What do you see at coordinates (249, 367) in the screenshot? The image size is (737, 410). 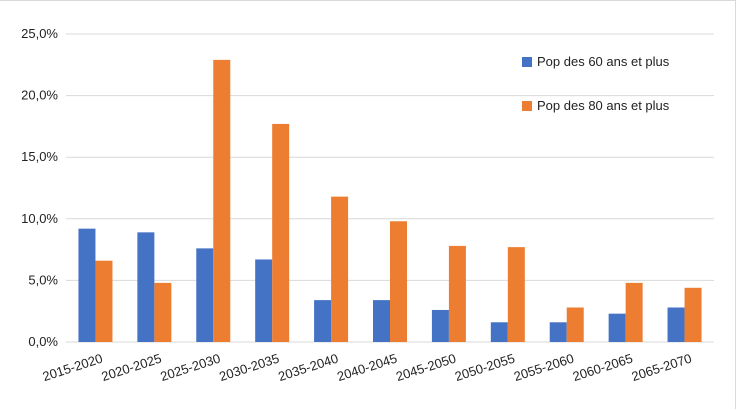 I see `x-tick-label: 2030-2035` at bounding box center [249, 367].